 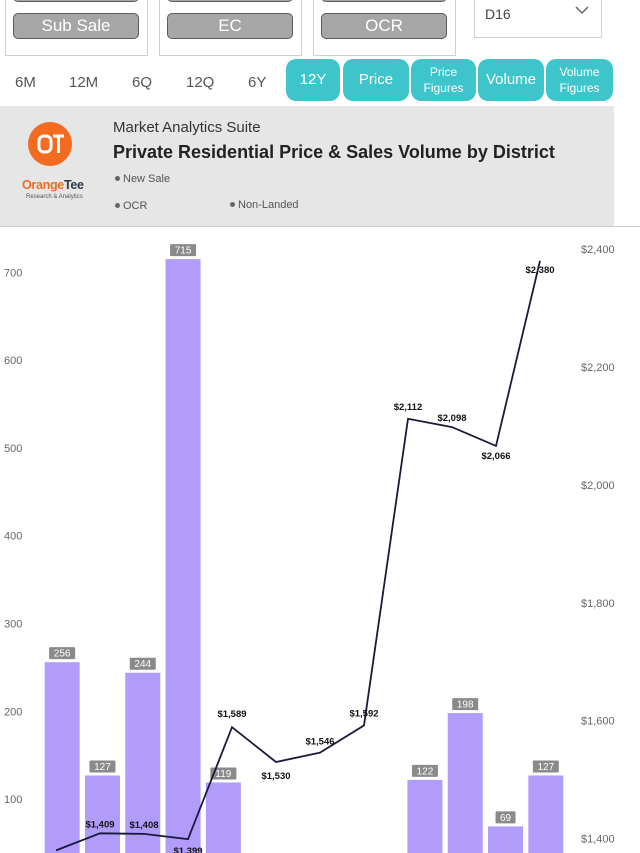 What do you see at coordinates (13, 712) in the screenshot?
I see `left-axis-tick-label: 200` at bounding box center [13, 712].